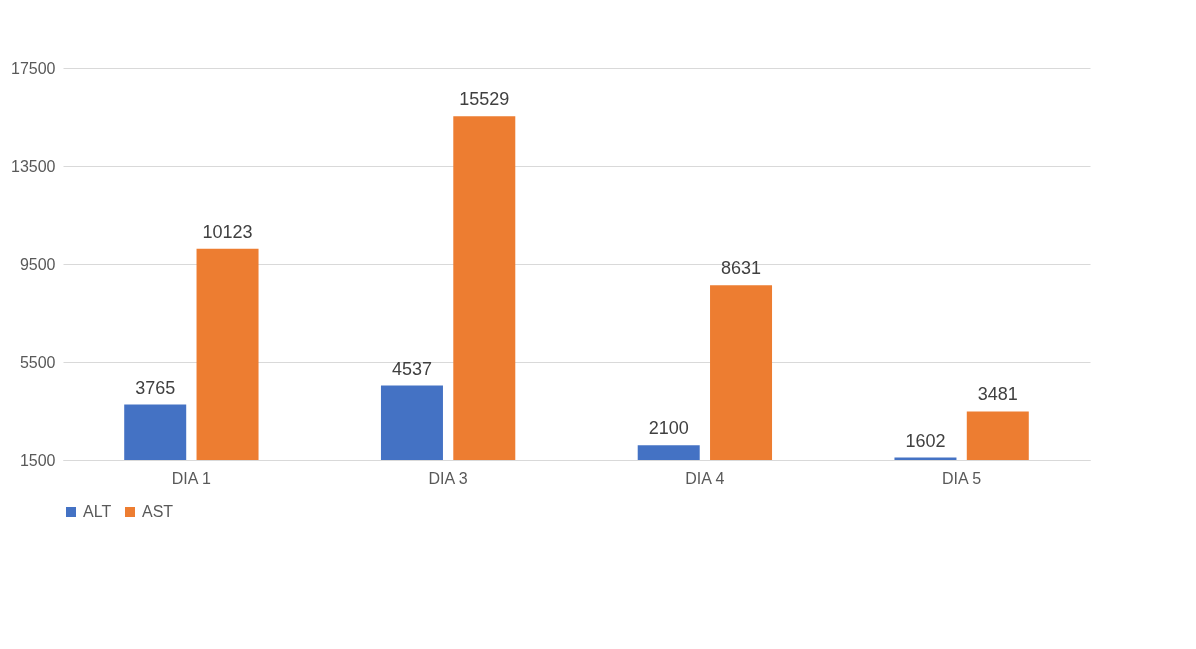 The height and width of the screenshot is (649, 1196). What do you see at coordinates (227, 231) in the screenshot?
I see `data-label: 10123` at bounding box center [227, 231].